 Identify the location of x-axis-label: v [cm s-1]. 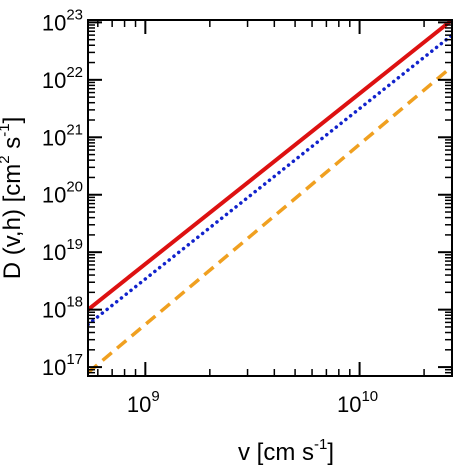
(286, 451).